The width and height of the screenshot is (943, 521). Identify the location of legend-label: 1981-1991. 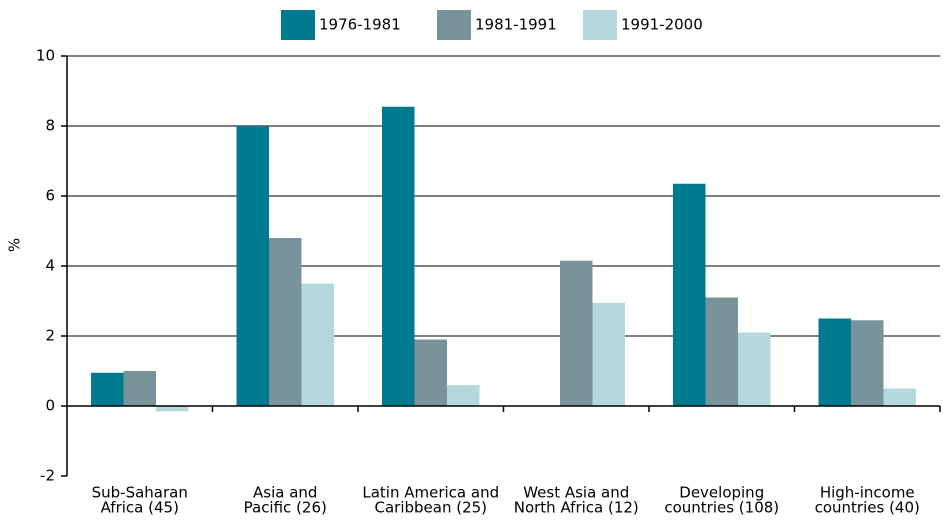
(516, 25).